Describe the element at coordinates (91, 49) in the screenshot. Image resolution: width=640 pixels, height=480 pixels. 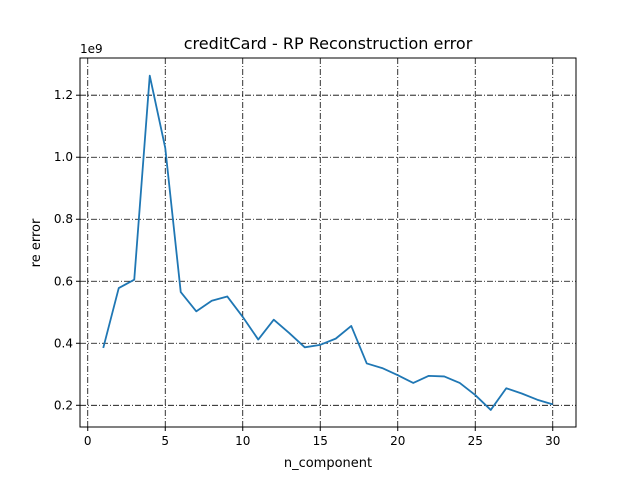
I see `y-offset-label: 1e9` at that location.